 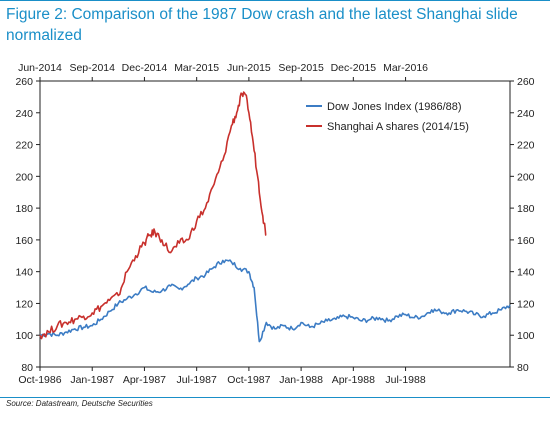 I want to click on x-tick-label-top: Dec-2014, so click(x=145, y=68).